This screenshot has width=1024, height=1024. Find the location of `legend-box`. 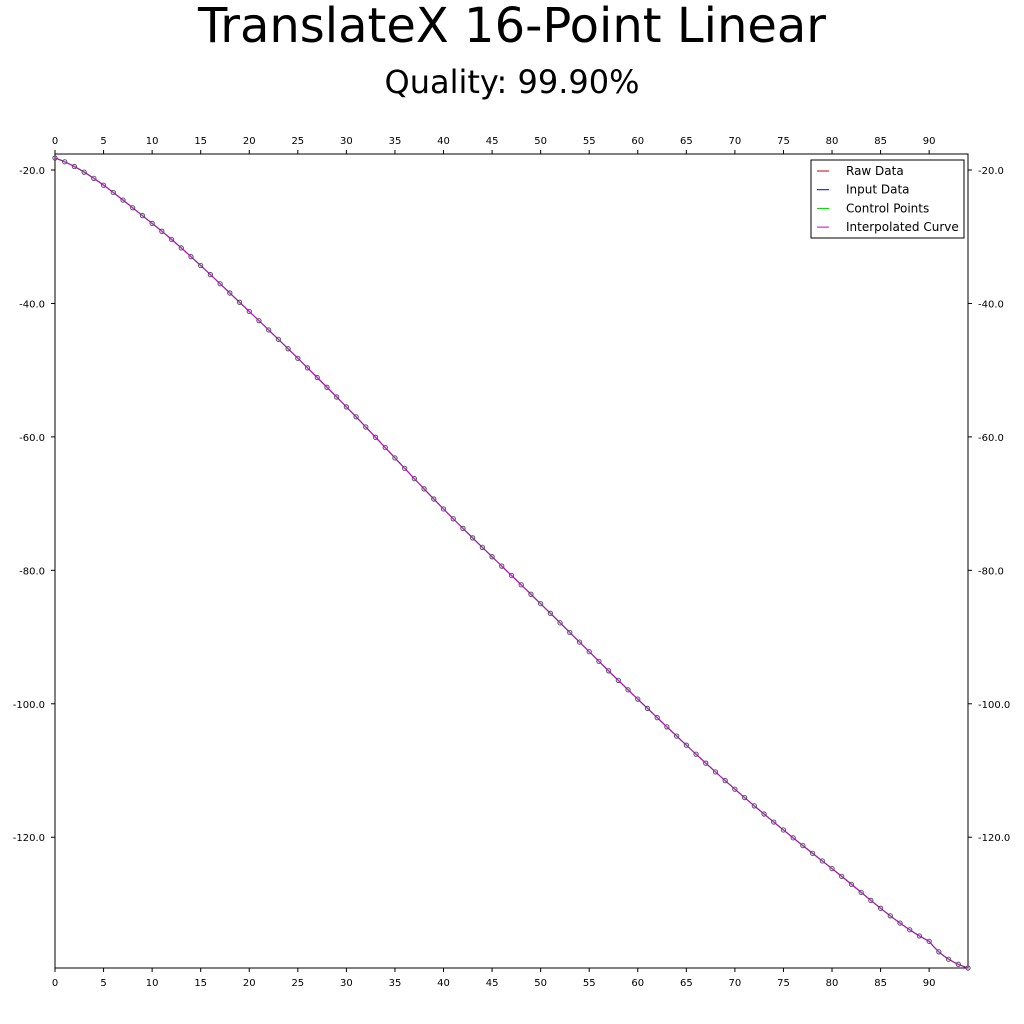

legend-box is located at coordinates (887, 199).